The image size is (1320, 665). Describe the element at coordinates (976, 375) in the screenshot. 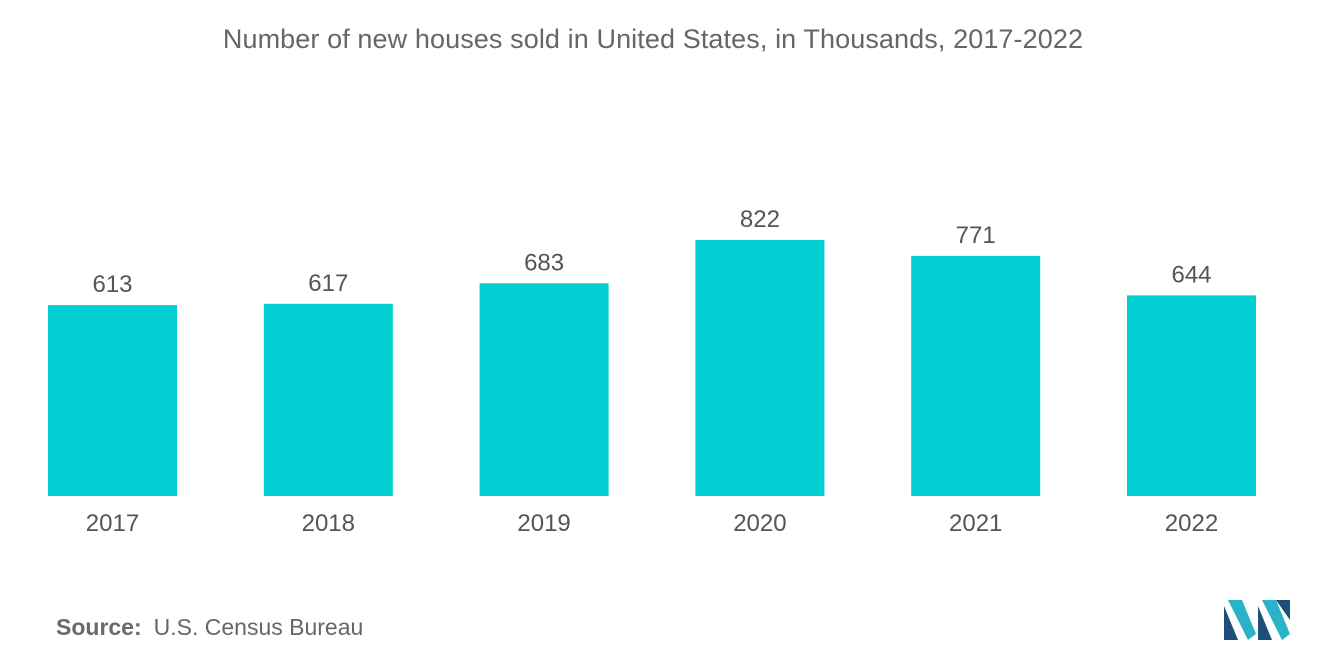

I see `bar-2021` at that location.